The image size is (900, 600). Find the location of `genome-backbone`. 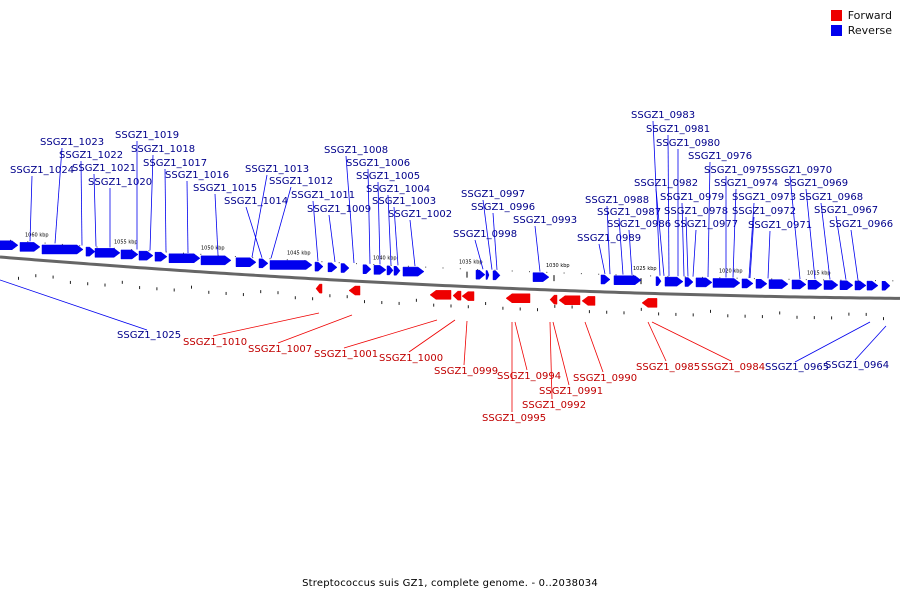

genome-backbone is located at coordinates (450, 277).